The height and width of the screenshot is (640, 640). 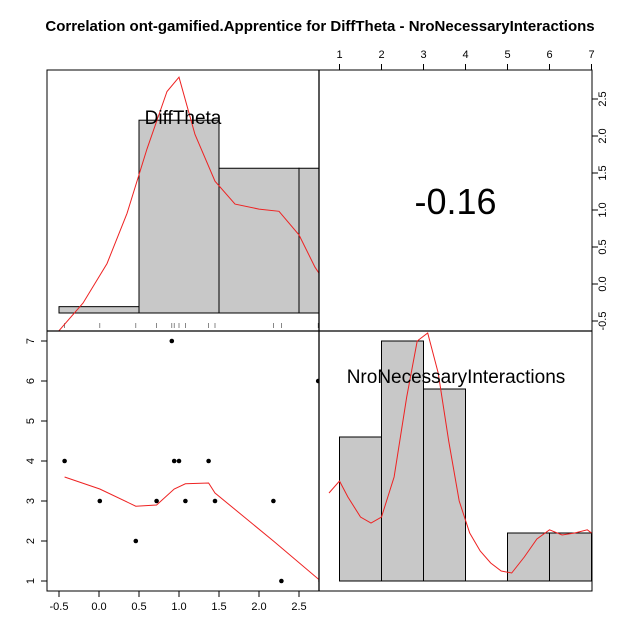 What do you see at coordinates (339, 55) in the screenshot?
I see `top-tick-label: 1` at bounding box center [339, 55].